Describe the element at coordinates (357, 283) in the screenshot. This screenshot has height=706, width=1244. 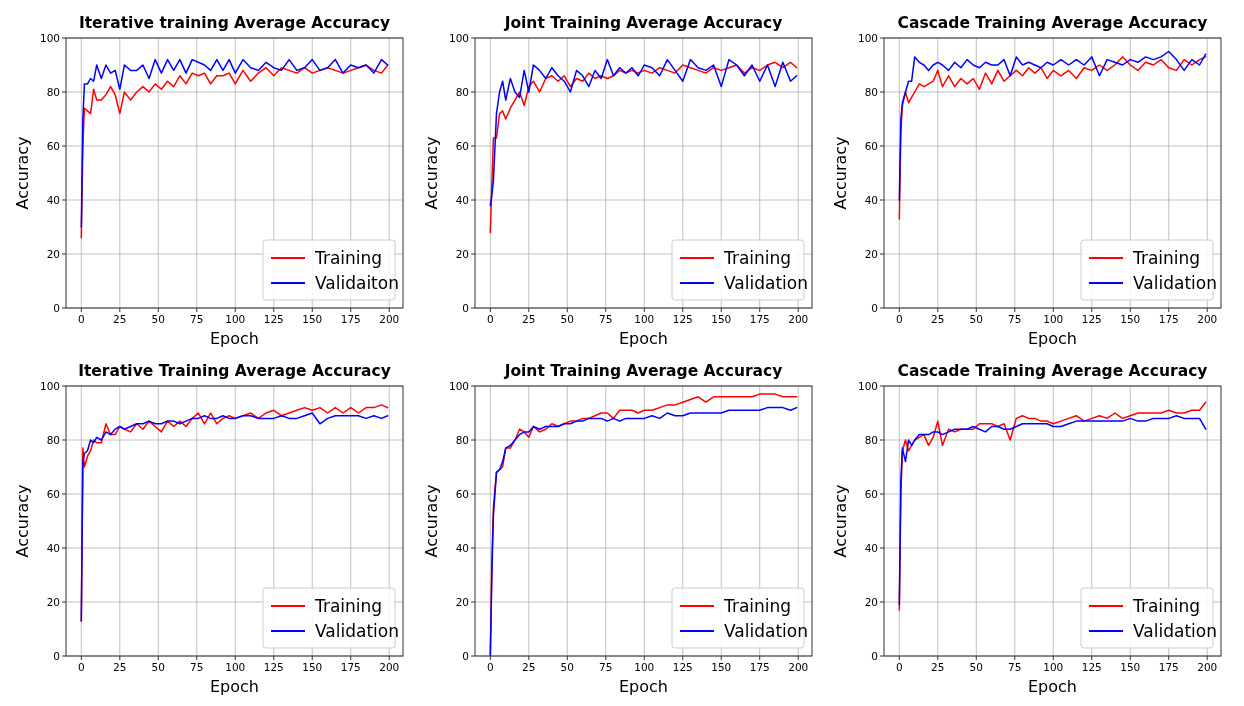
I see `legend-label: Validaiton` at that location.